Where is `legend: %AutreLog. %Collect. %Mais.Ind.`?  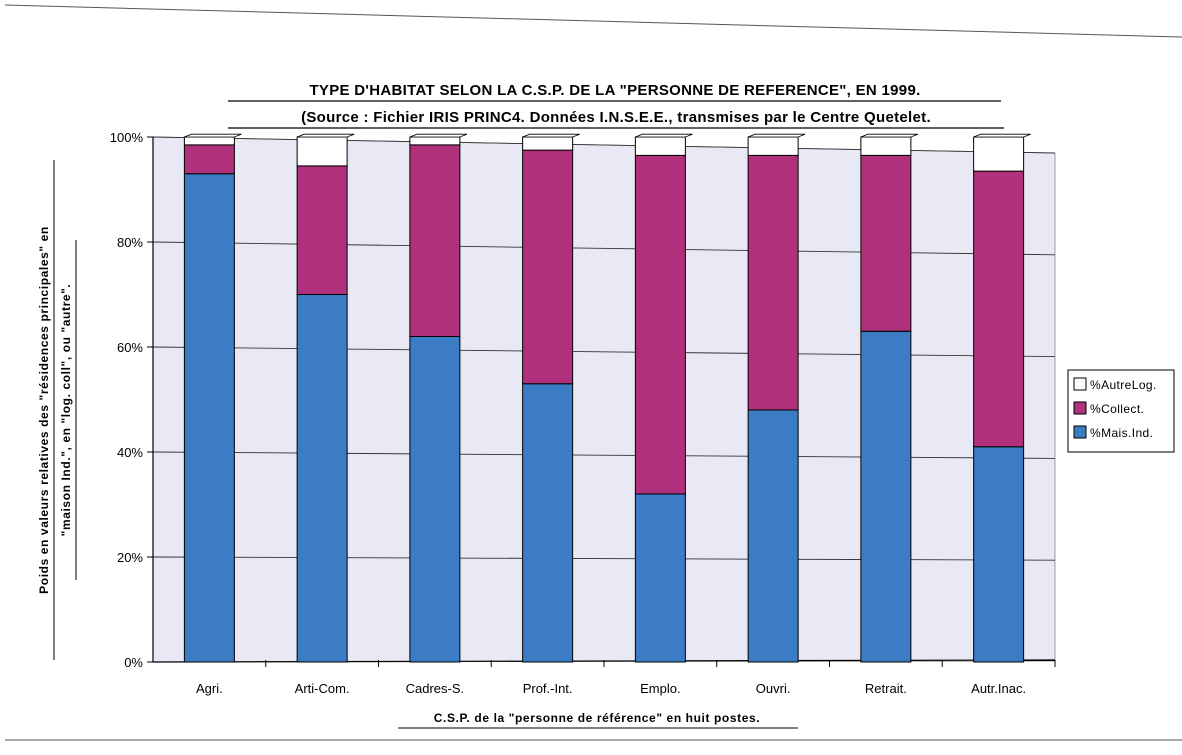 legend: %AutreLog. %Collect. %Mais.Ind. is located at coordinates (1121, 411).